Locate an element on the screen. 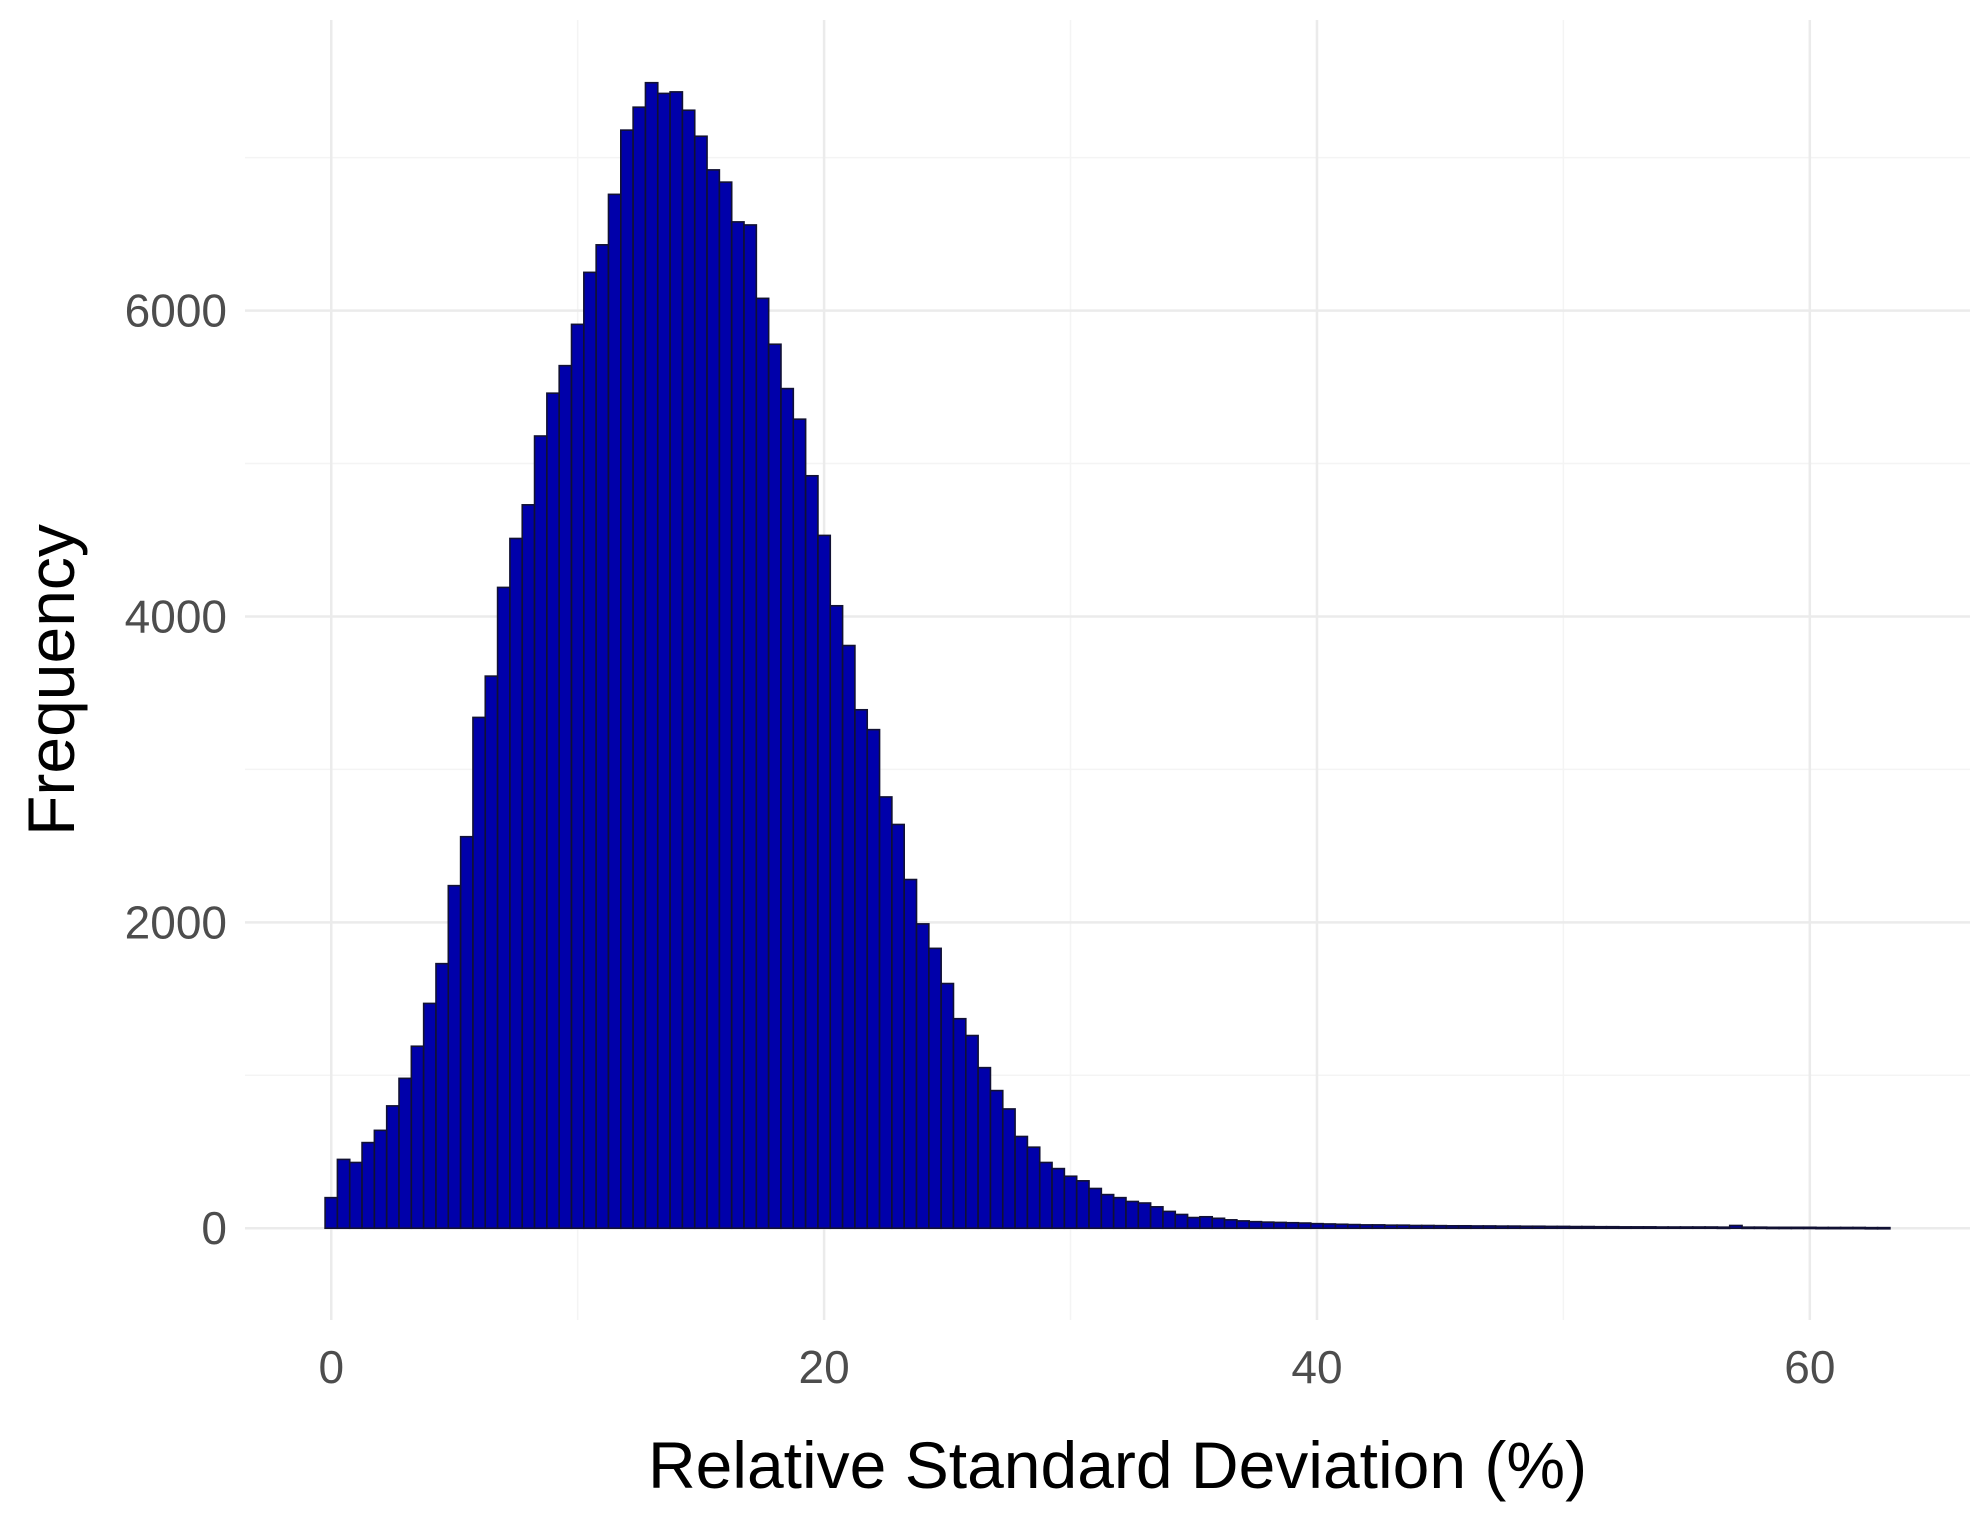 This screenshot has width=1986, height=1520. x-tick-label: 0 is located at coordinates (331, 1367).